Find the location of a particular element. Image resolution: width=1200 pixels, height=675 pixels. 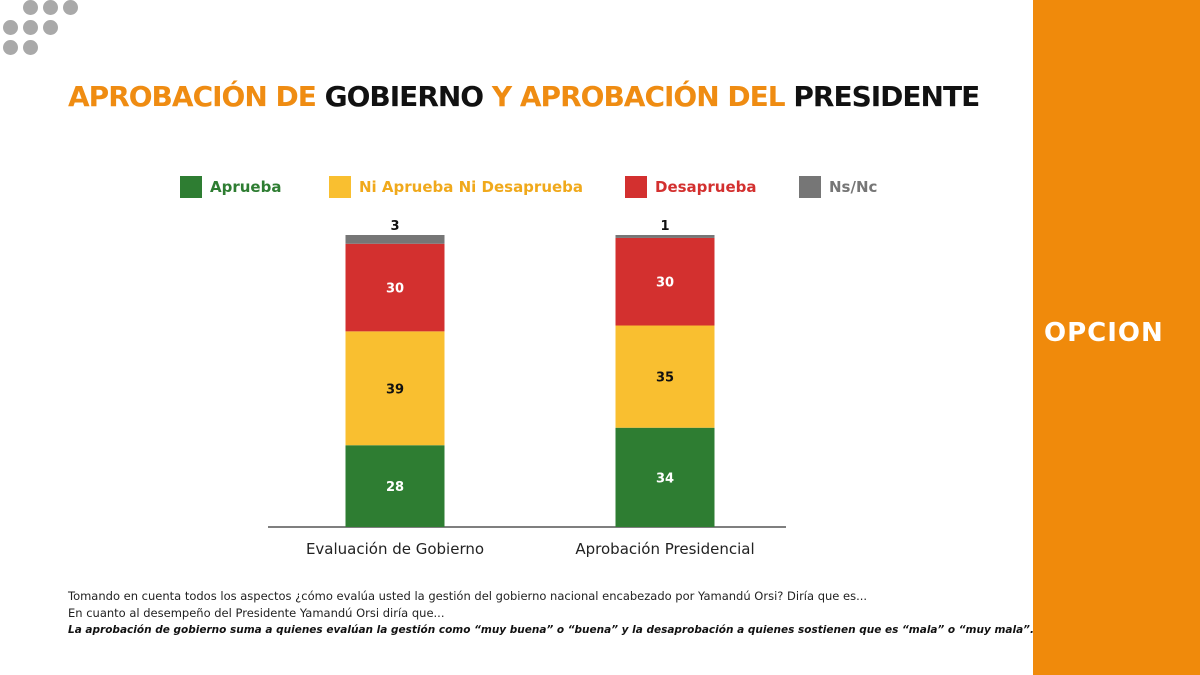

category-label: Evaluación de Gobierno is located at coordinates (395, 549).